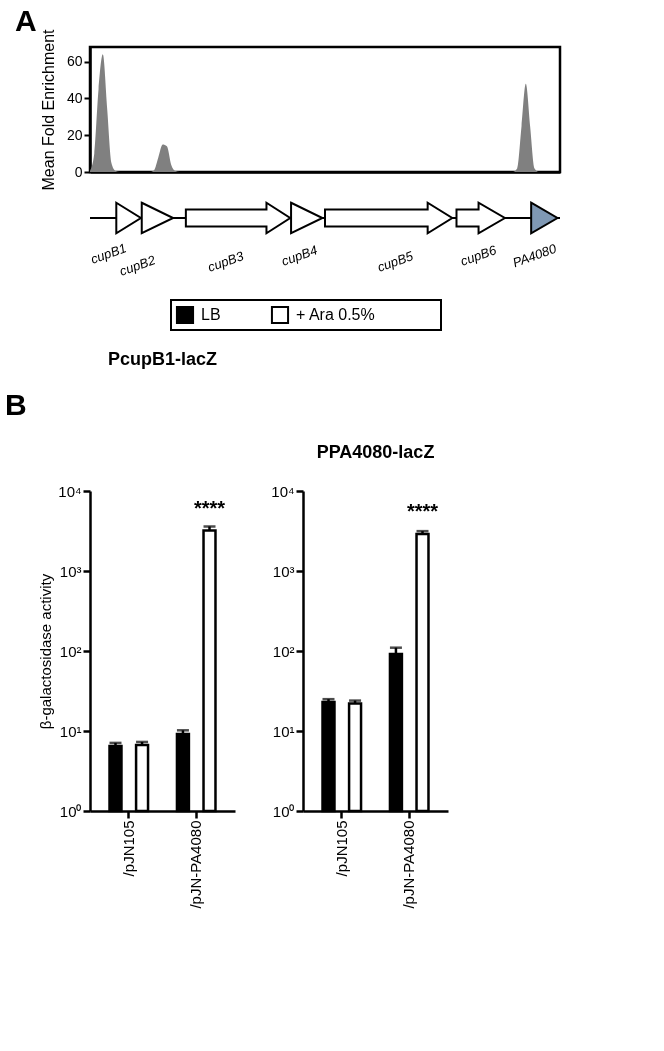  I want to click on legend-label: LB, so click(211, 314).